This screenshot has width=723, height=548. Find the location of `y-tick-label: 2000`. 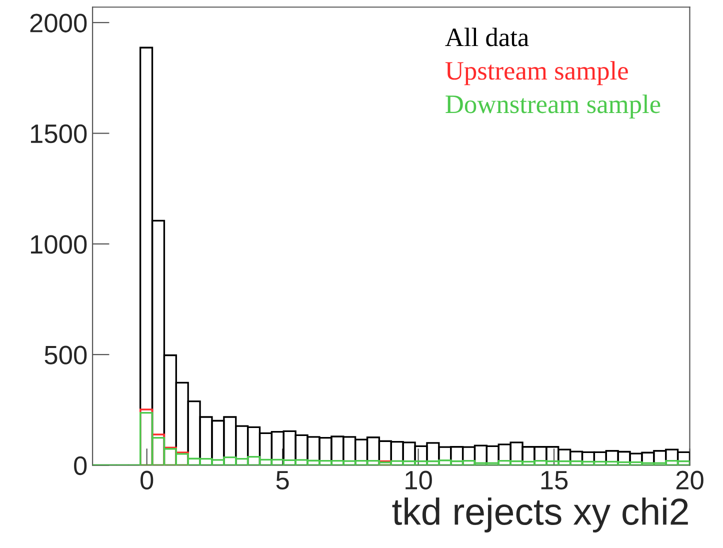

y-tick-label: 2000 is located at coordinates (58, 23).